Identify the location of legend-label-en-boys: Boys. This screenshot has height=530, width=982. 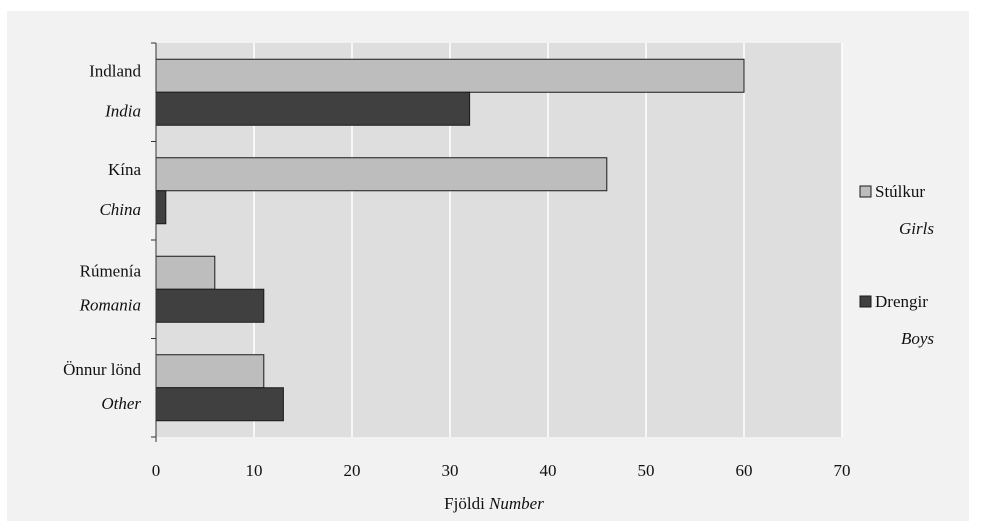
(917, 338).